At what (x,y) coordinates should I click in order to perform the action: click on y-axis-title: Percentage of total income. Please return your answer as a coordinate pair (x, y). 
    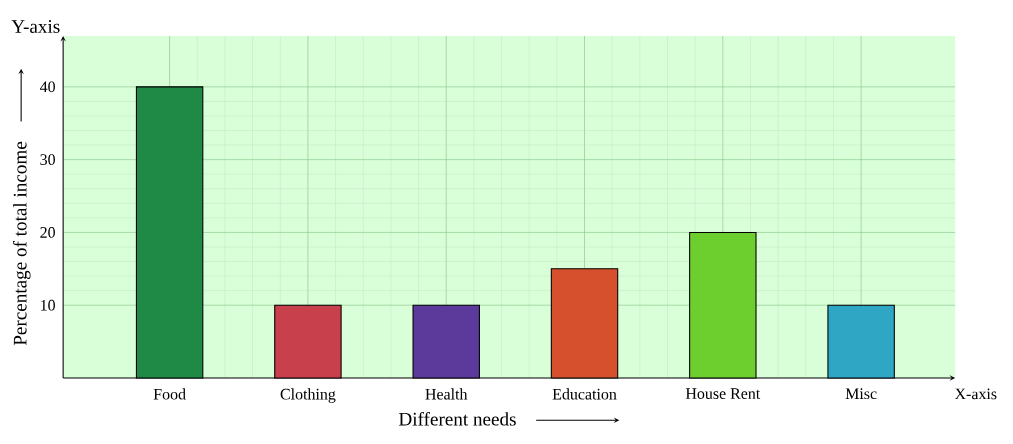
    Looking at the image, I should click on (21, 243).